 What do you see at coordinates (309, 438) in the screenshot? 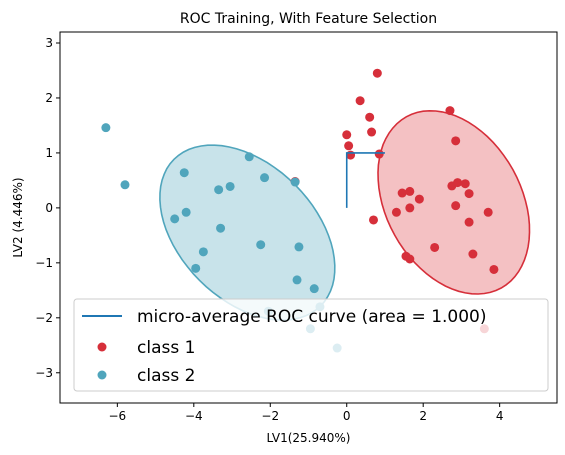
I see `x-axis-label: LV1(25.940%)` at bounding box center [309, 438].